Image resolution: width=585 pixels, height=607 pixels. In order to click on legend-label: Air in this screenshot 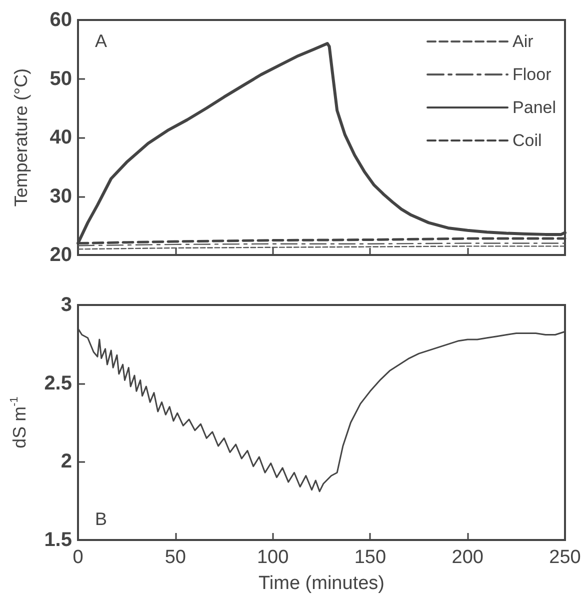, I will do `click(523, 41)`.